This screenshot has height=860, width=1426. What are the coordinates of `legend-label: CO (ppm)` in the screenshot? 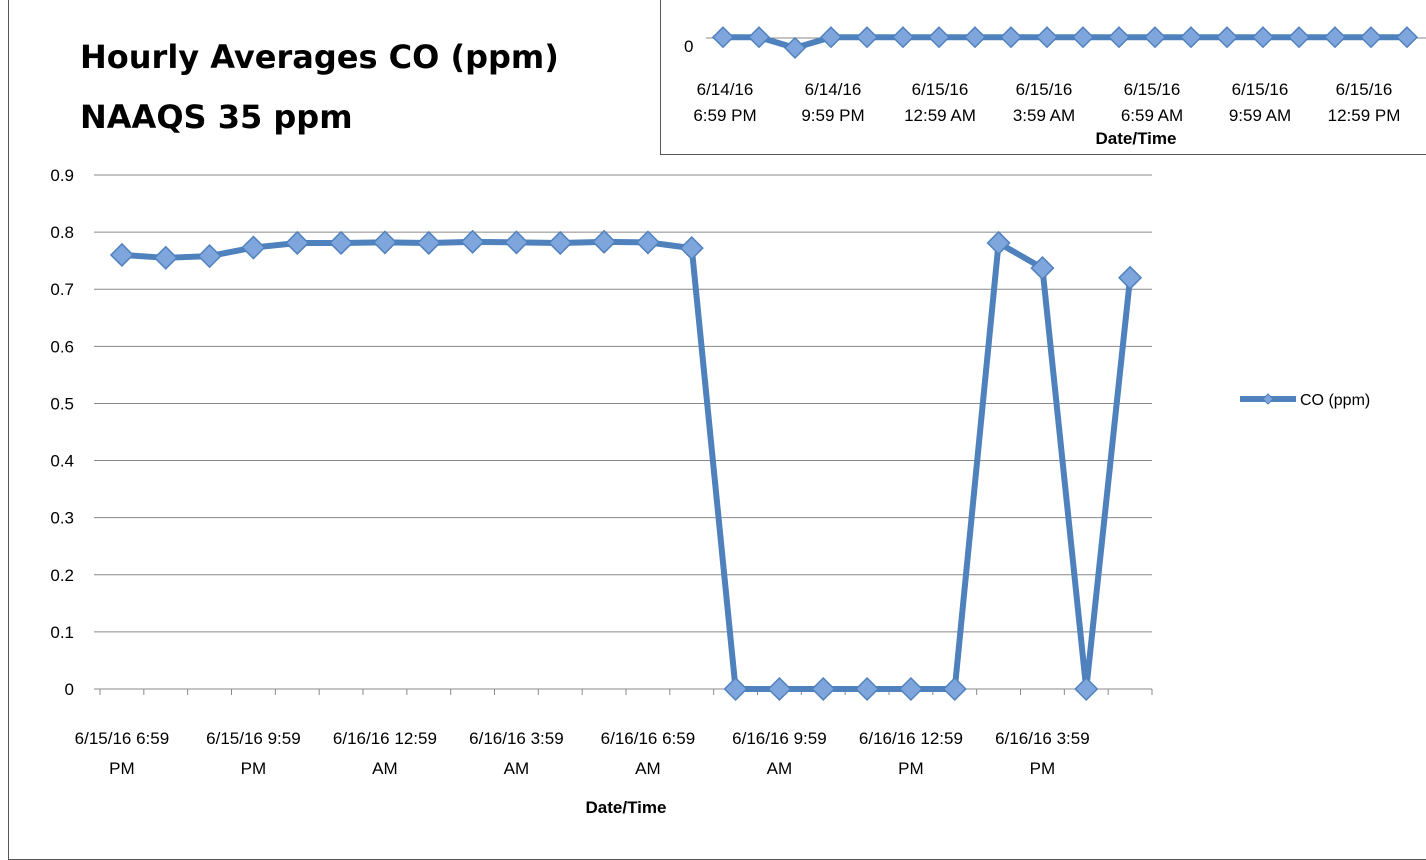 It's located at (1335, 400).